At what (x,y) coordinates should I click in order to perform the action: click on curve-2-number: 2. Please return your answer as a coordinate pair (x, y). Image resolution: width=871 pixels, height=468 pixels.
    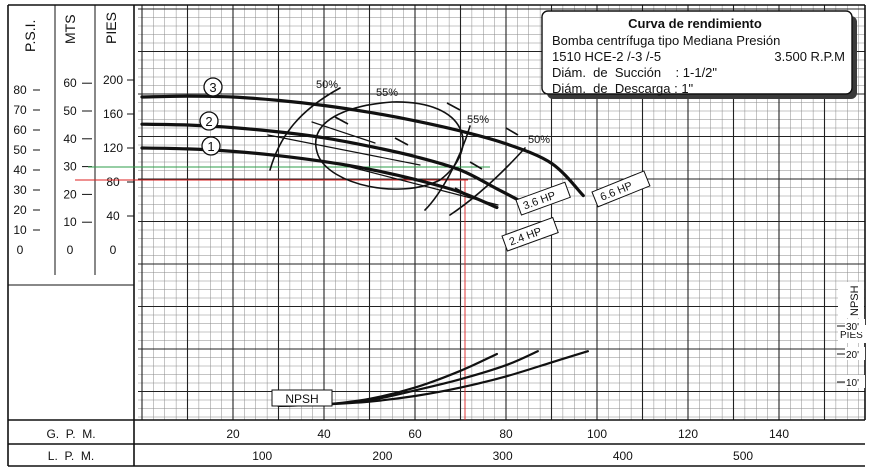
    Looking at the image, I should click on (208, 121).